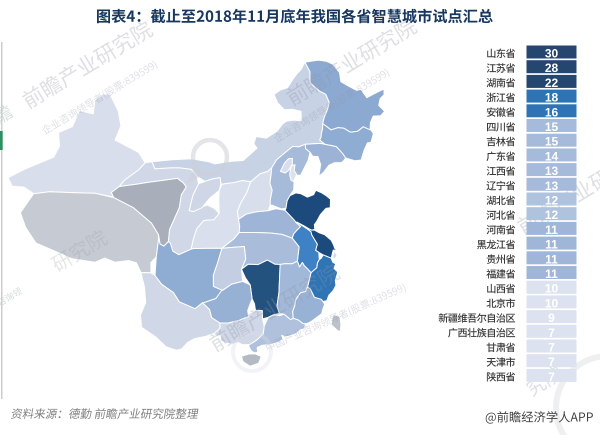 The width and height of the screenshot is (600, 435). Describe the element at coordinates (552, 83) in the screenshot. I see `svg-text: 22` at that location.